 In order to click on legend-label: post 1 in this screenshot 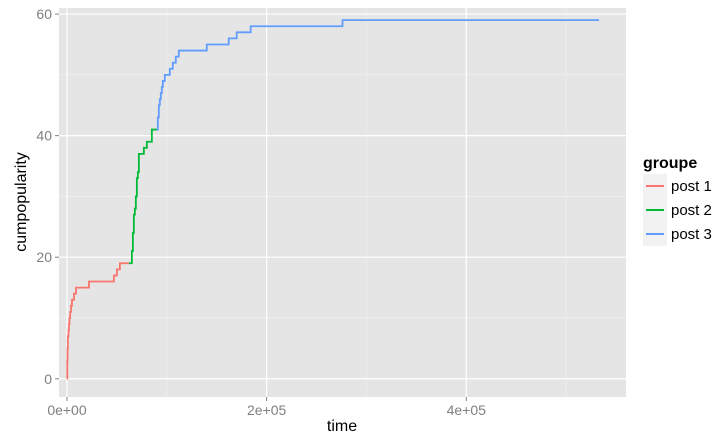, I will do `click(691, 186)`.